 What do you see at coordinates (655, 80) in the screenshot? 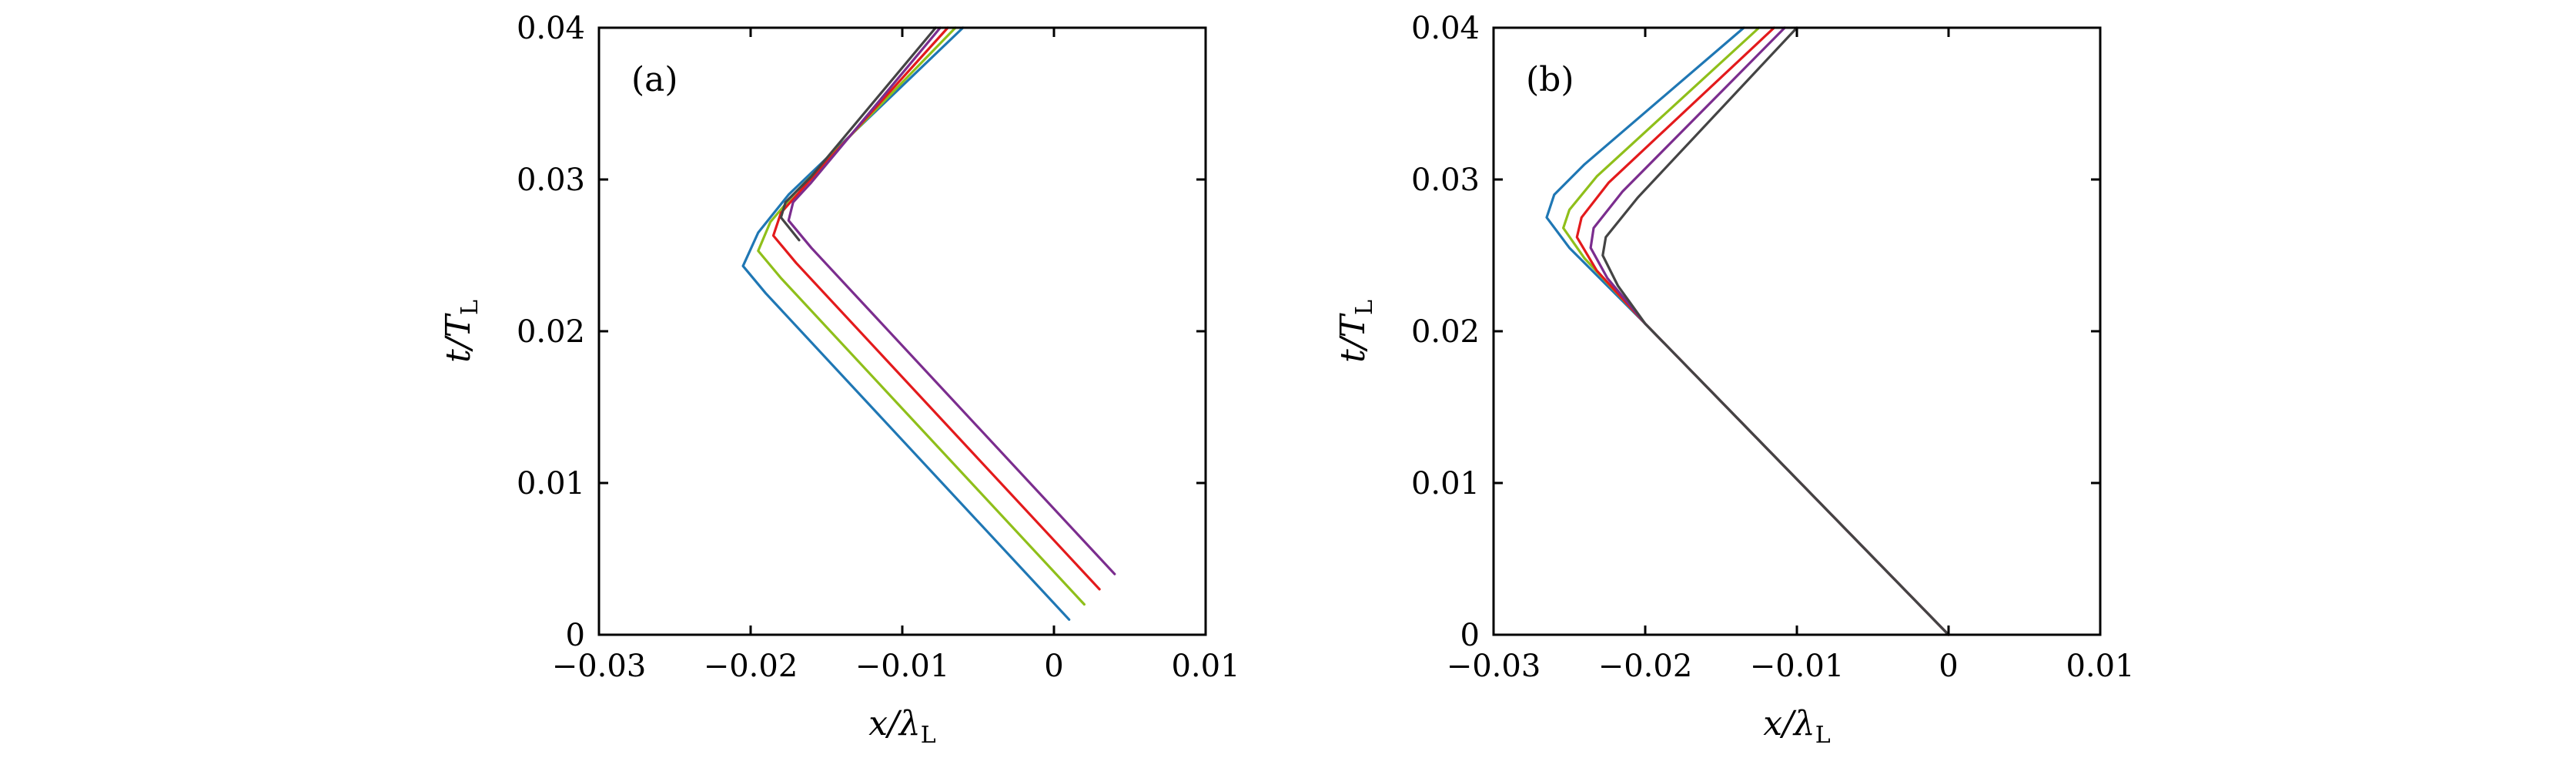
I see `panel-label: (a)` at bounding box center [655, 80].